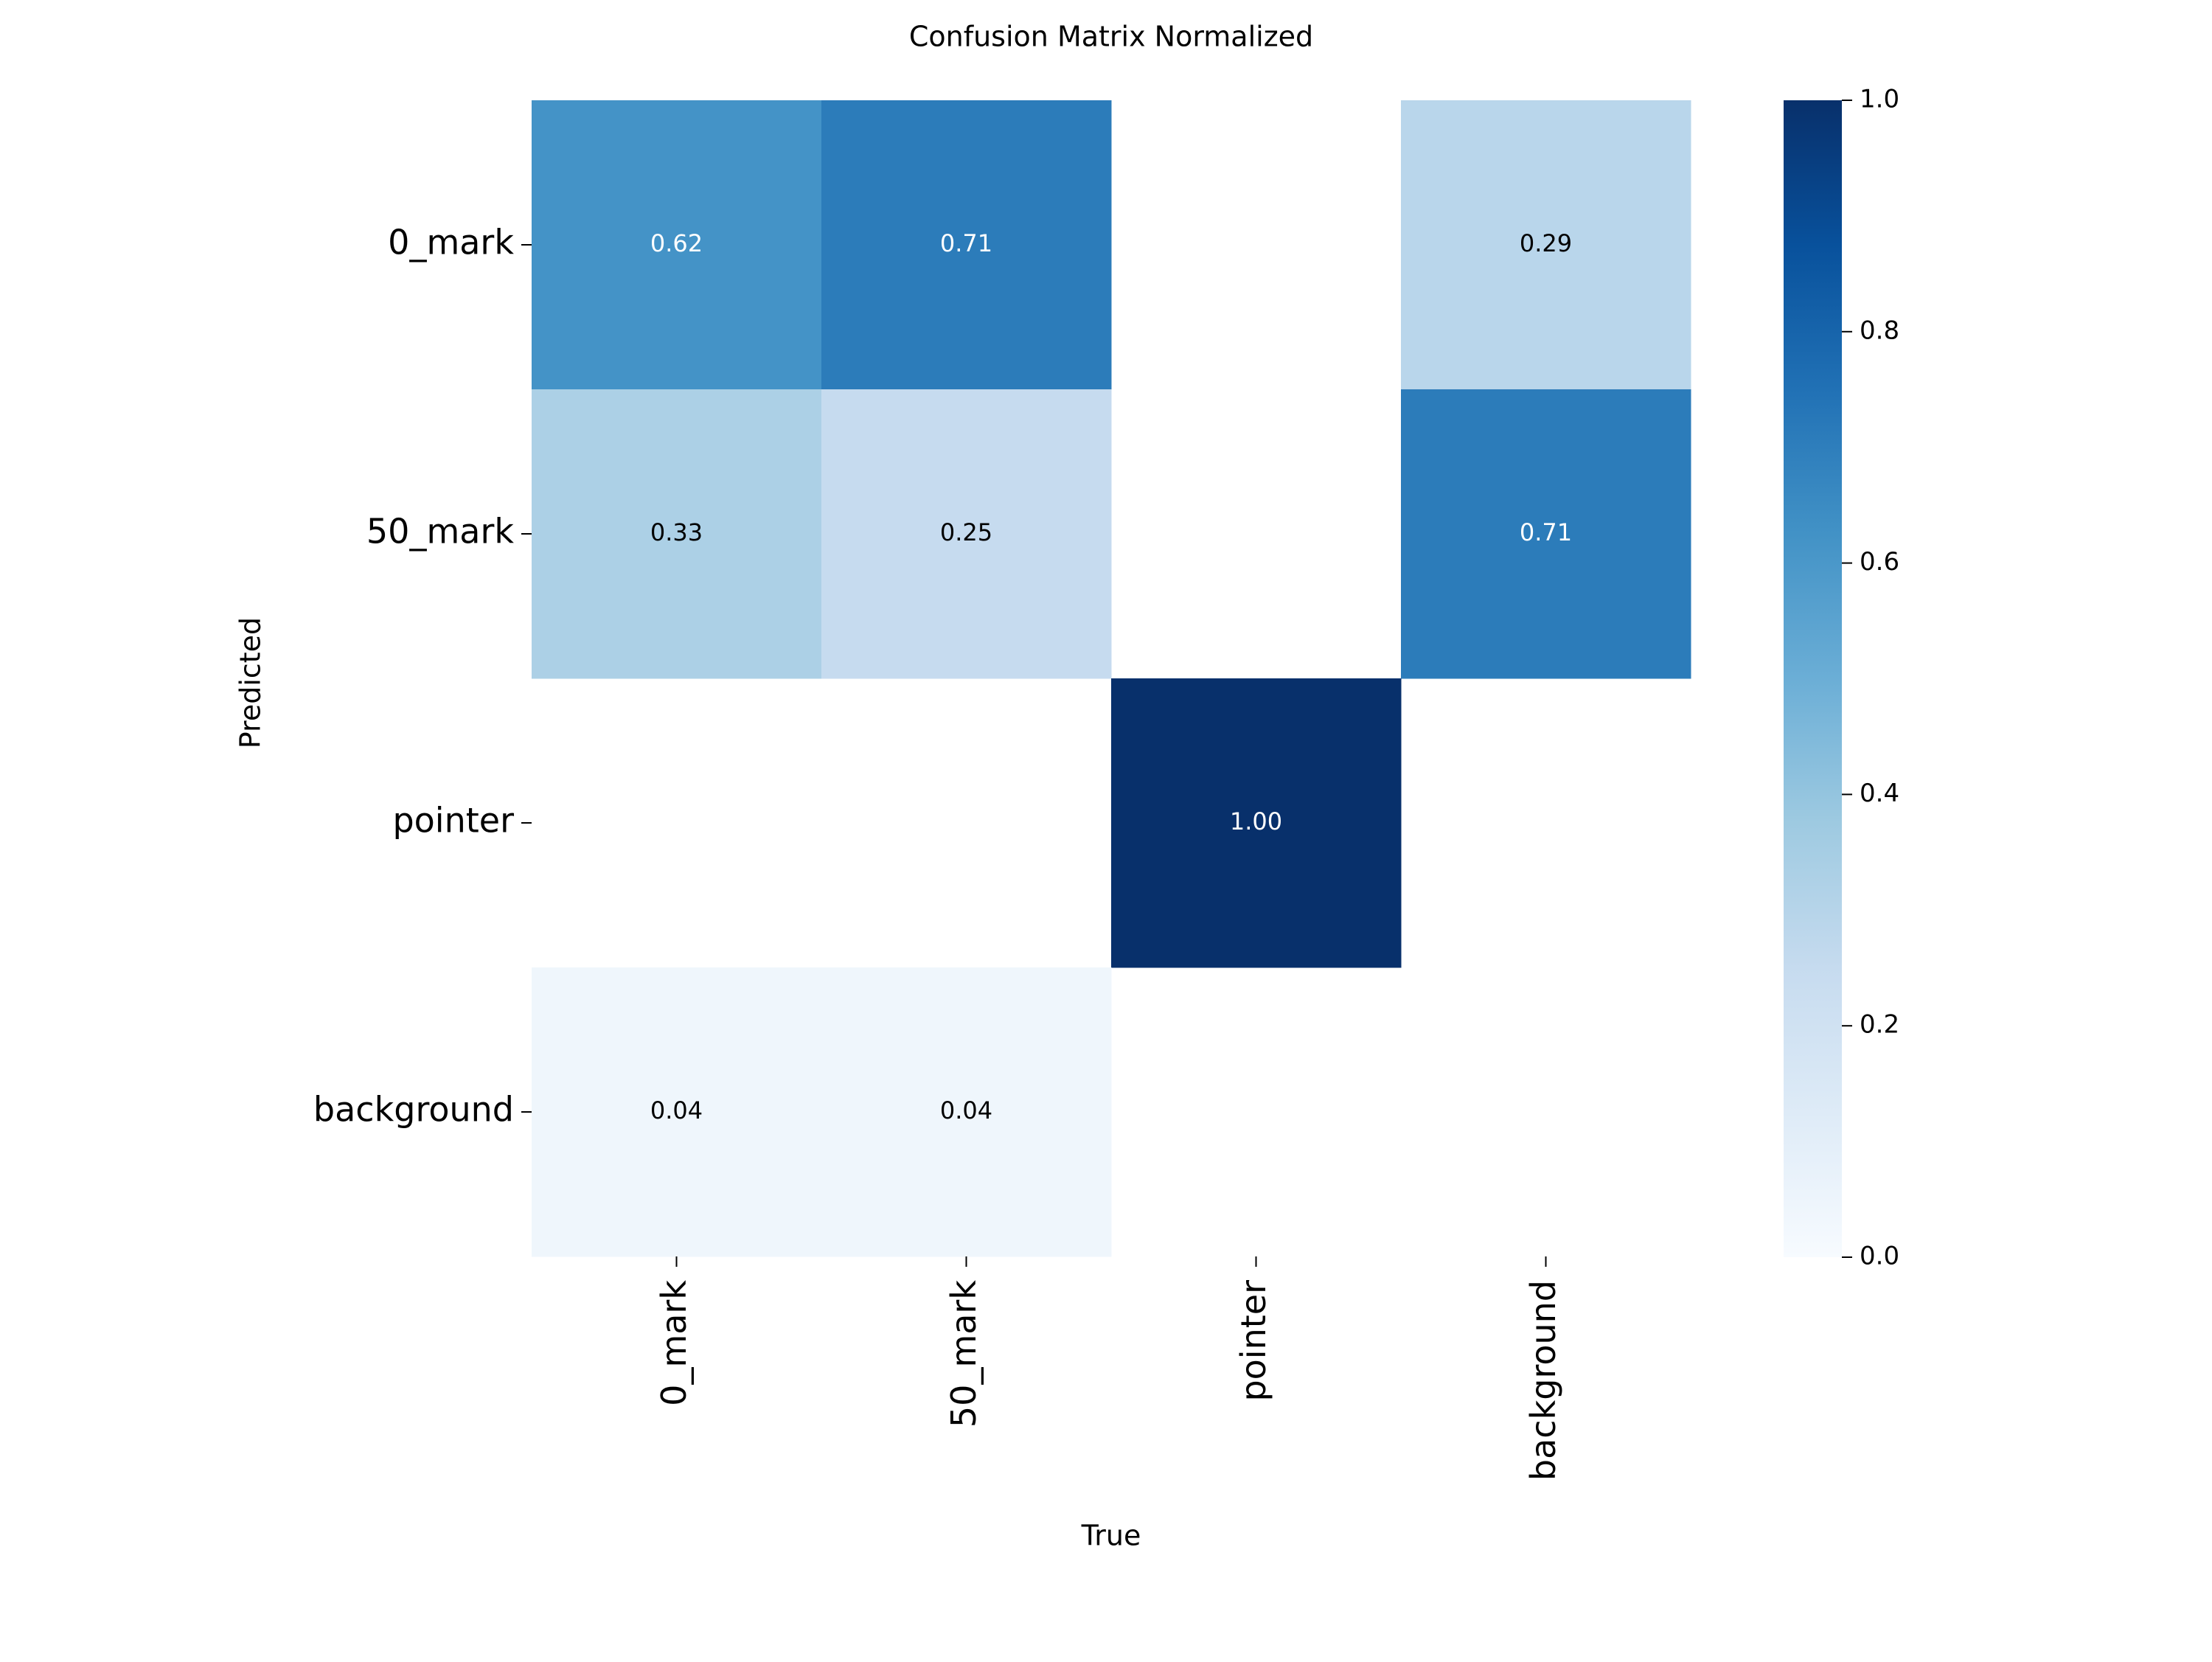 The image size is (2212, 1662). What do you see at coordinates (451, 242) in the screenshot?
I see `y-tick-label: 0_mark` at bounding box center [451, 242].